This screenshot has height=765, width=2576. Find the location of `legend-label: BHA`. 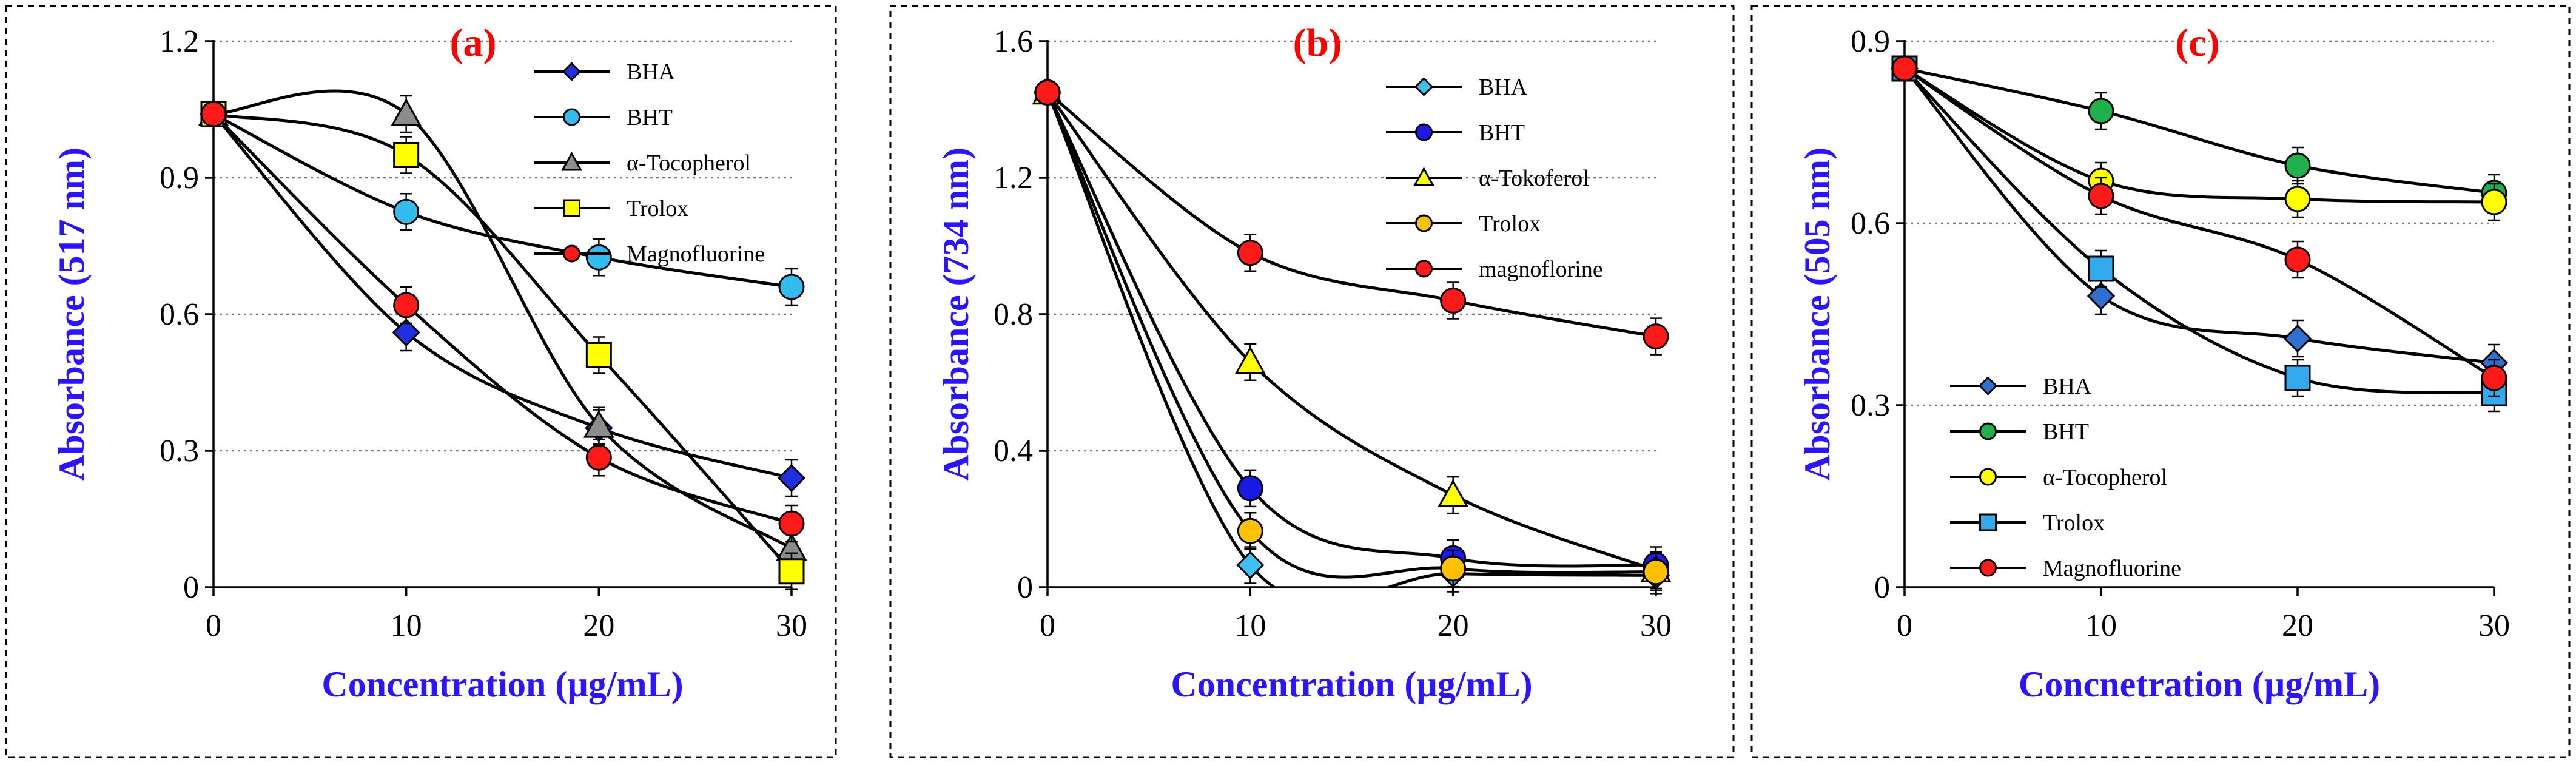

legend-label: BHA is located at coordinates (1503, 87).